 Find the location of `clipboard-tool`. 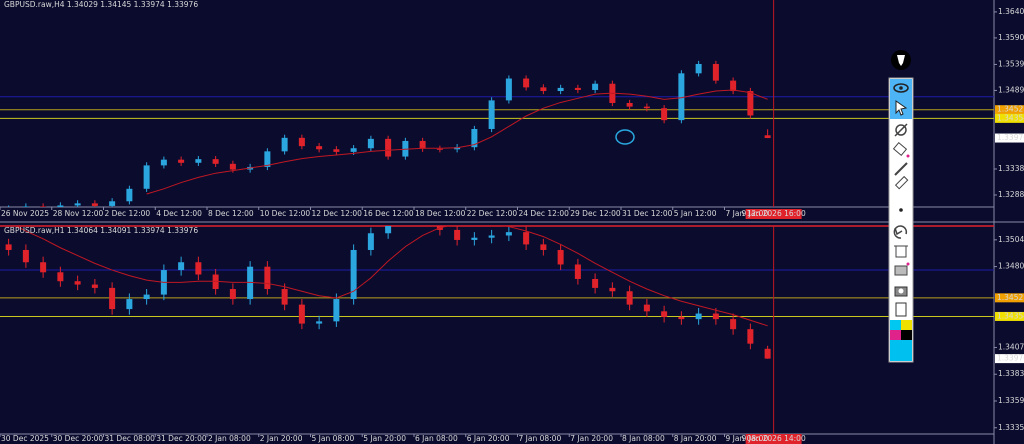

clipboard-tool is located at coordinates (901, 309).